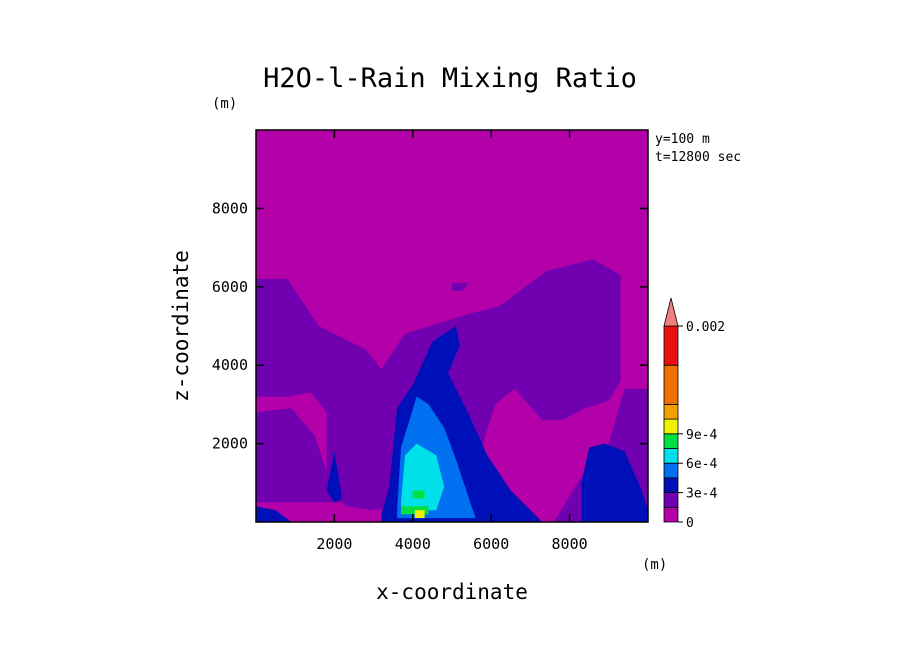  I want to click on colorbar: 0 3e-4 6e-4 9e-4 0.002, so click(694, 414).